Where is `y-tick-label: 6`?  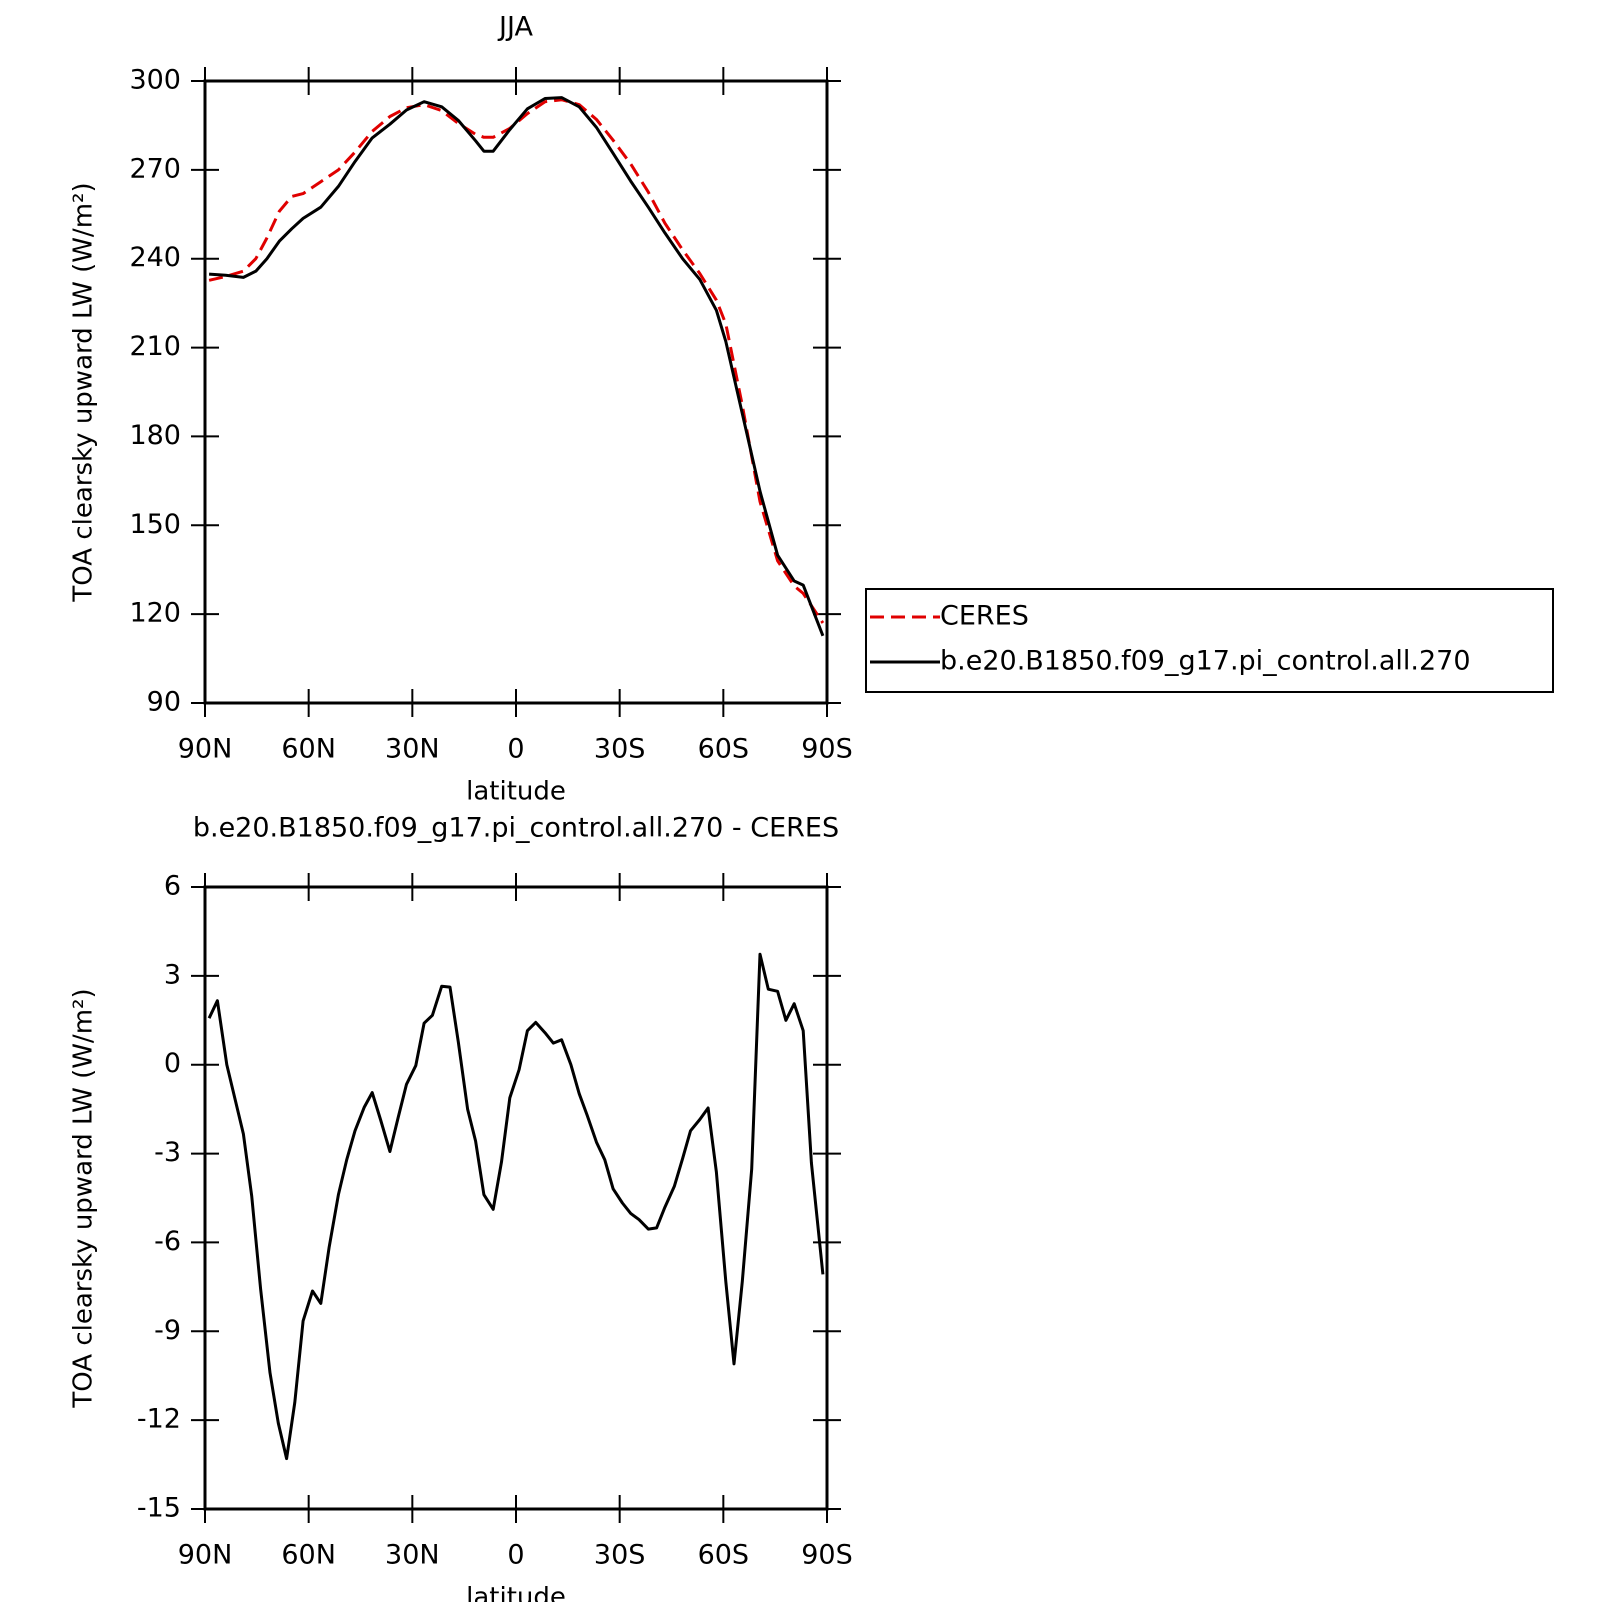 y-tick-label: 6 is located at coordinates (172, 886).